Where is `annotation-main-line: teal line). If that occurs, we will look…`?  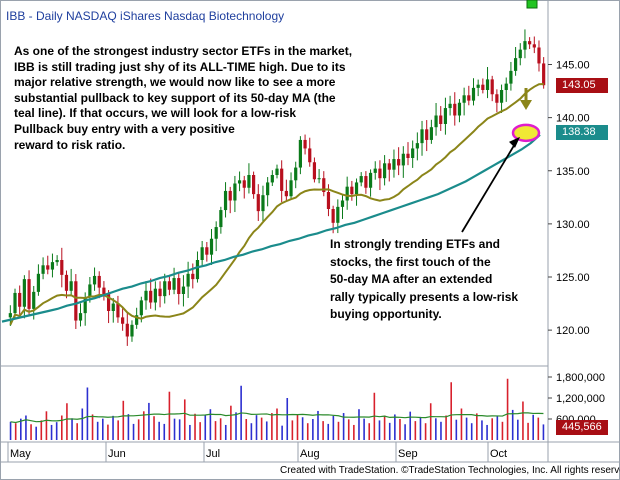 annotation-main-line: teal line). If that occurs, we will look… is located at coordinates (155, 113).